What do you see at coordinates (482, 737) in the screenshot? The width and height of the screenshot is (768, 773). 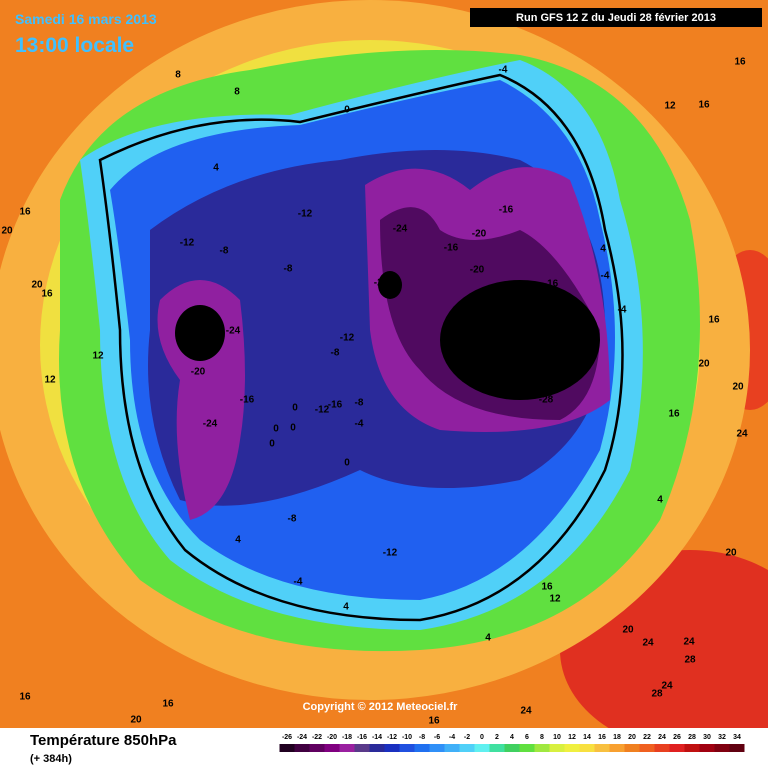 I see `colorbar-tick-label: 0` at bounding box center [482, 737].